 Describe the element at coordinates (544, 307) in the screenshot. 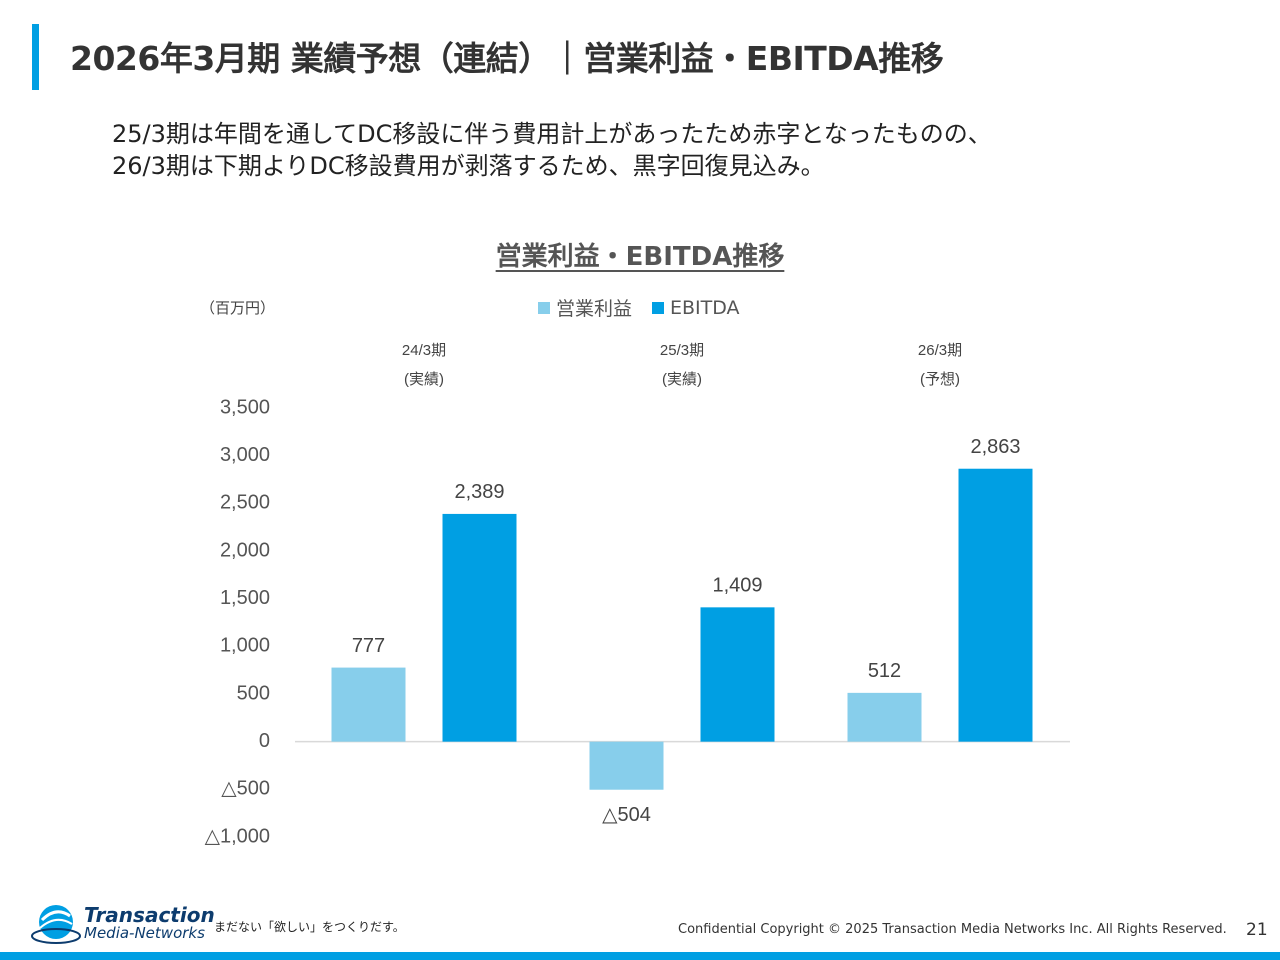

I see `legend-swatch-operating-profit` at that location.